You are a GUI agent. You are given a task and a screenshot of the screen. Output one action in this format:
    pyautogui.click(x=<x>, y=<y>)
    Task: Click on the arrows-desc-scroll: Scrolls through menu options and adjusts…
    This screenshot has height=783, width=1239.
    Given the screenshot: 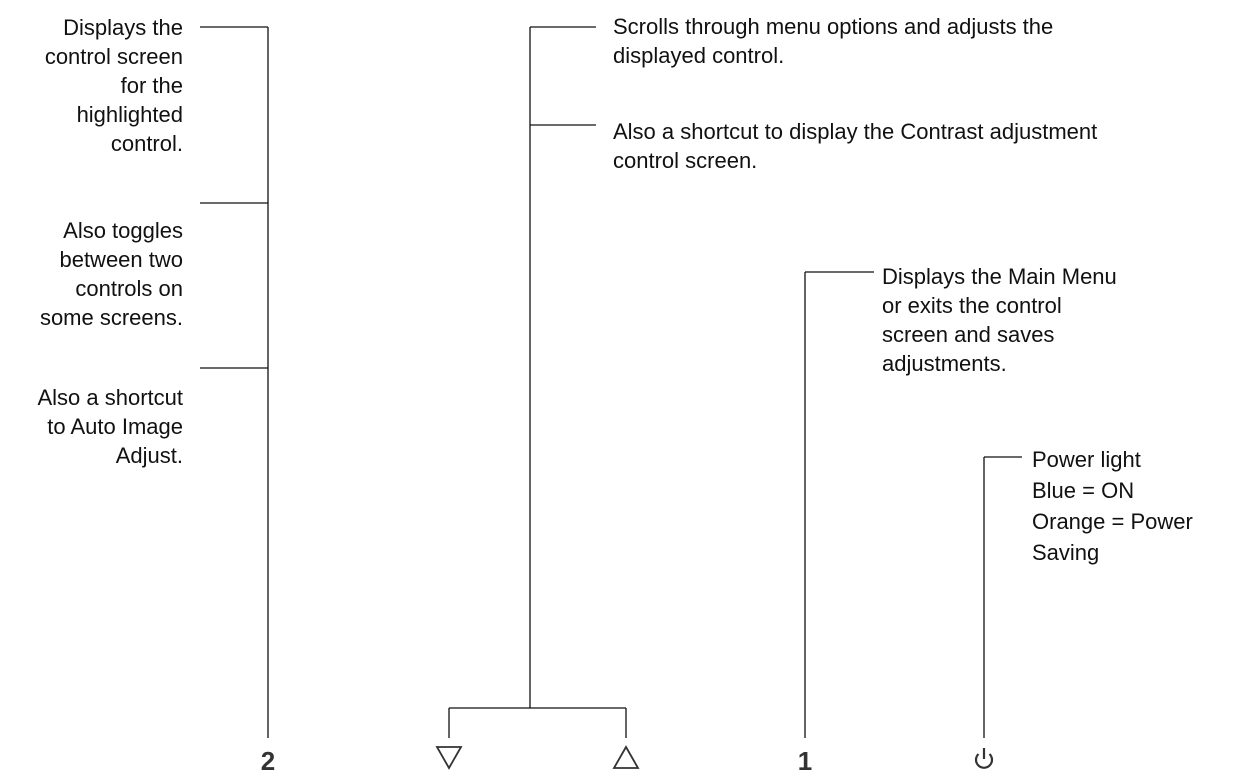 What is the action you would take?
    pyautogui.click(x=833, y=41)
    